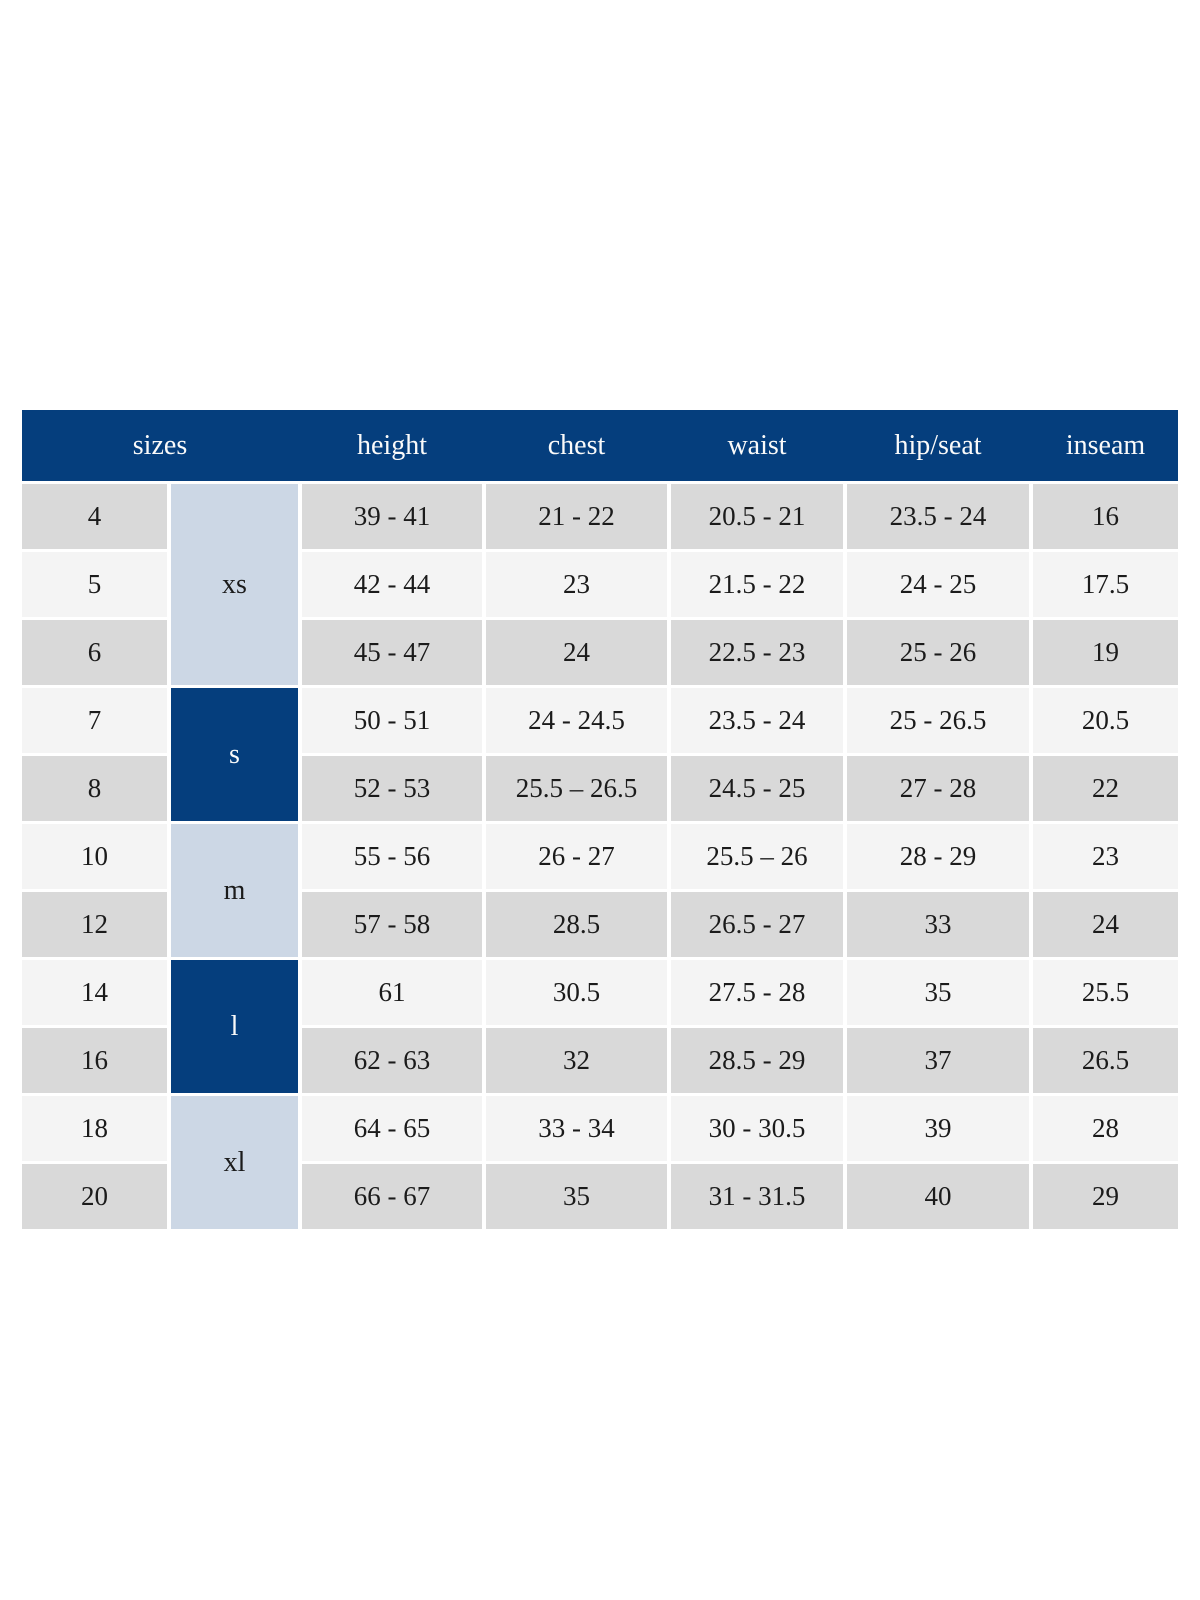  What do you see at coordinates (392, 992) in the screenshot?
I see `height-cell: 61` at bounding box center [392, 992].